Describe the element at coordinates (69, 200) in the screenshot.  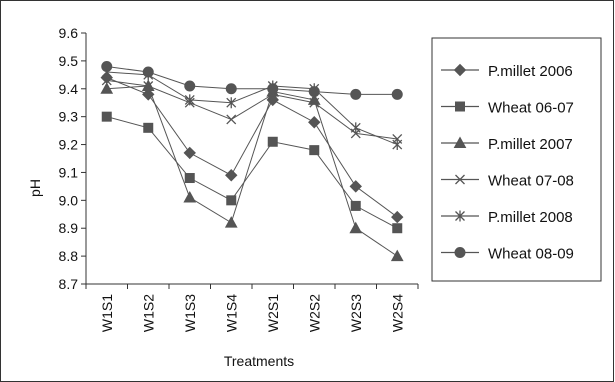
I see `y-tick-label: 9.0` at that location.